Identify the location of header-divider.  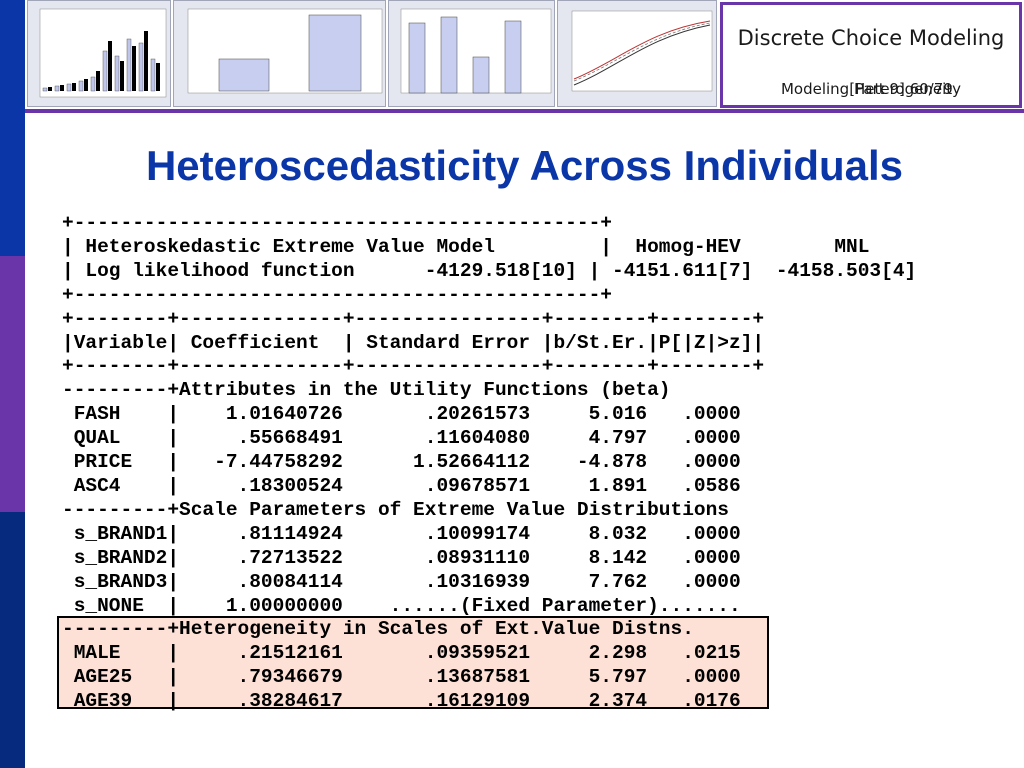
(524, 111).